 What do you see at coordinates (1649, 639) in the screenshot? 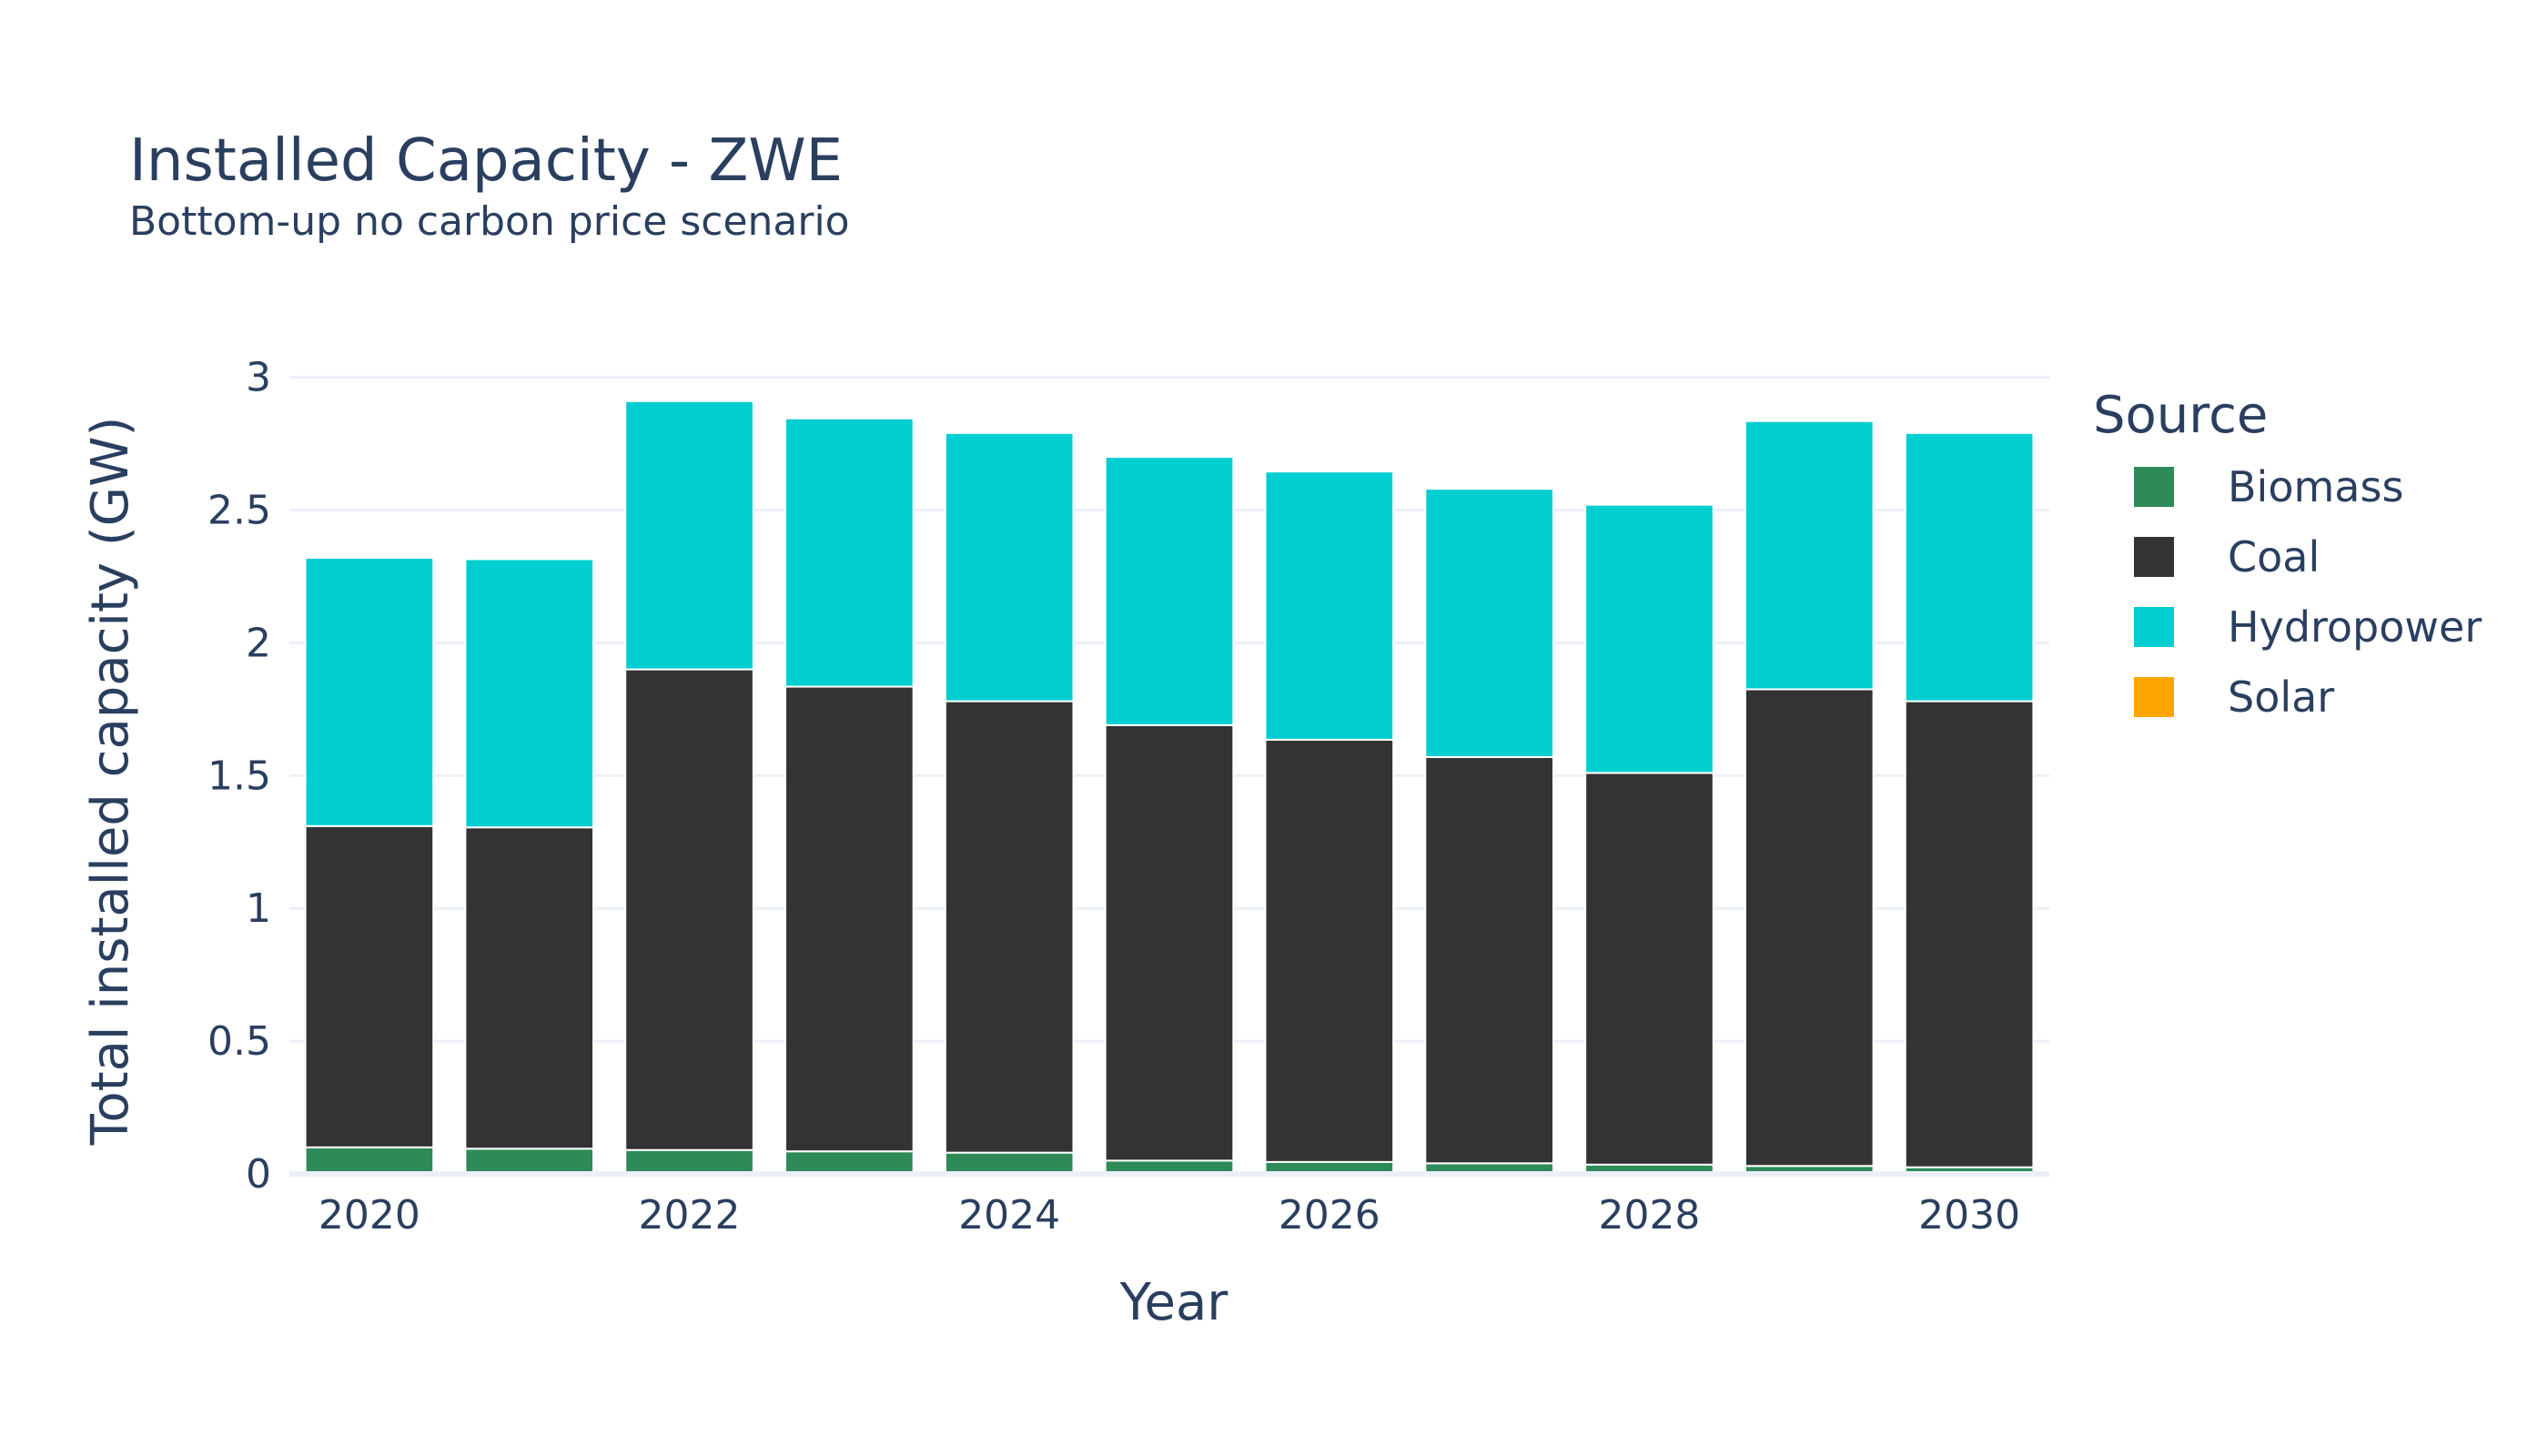
I see `bar-hydropower-2028` at bounding box center [1649, 639].